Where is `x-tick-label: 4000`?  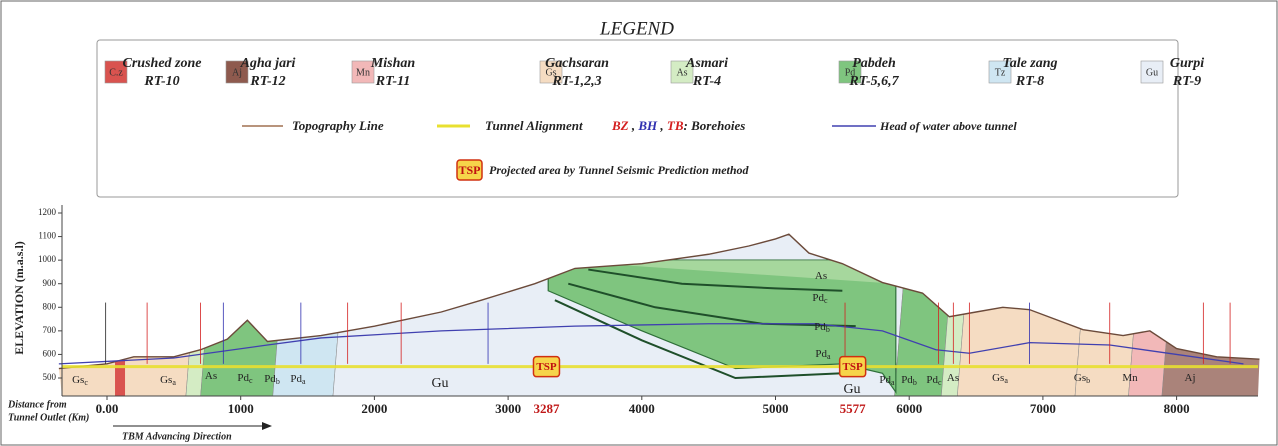
x-tick-label: 4000 is located at coordinates (642, 408).